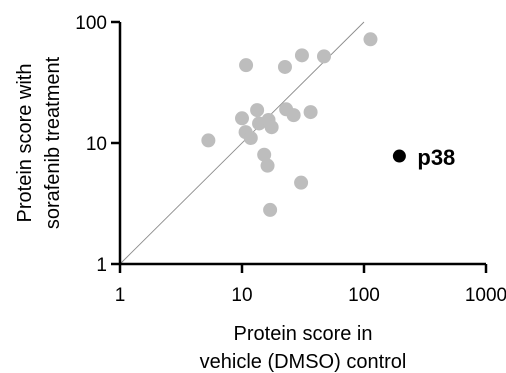 The width and height of the screenshot is (506, 373). What do you see at coordinates (436, 157) in the screenshot?
I see `p38-annotation-label: p38` at bounding box center [436, 157].